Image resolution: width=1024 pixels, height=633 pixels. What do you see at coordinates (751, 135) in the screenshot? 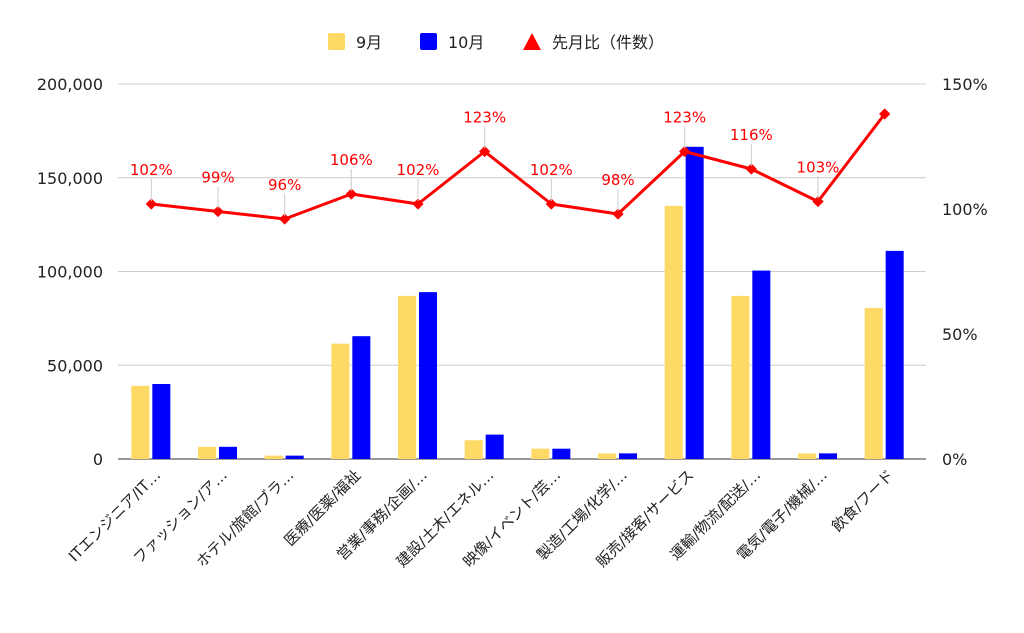
I see `ratio-label: 116%` at bounding box center [751, 135].